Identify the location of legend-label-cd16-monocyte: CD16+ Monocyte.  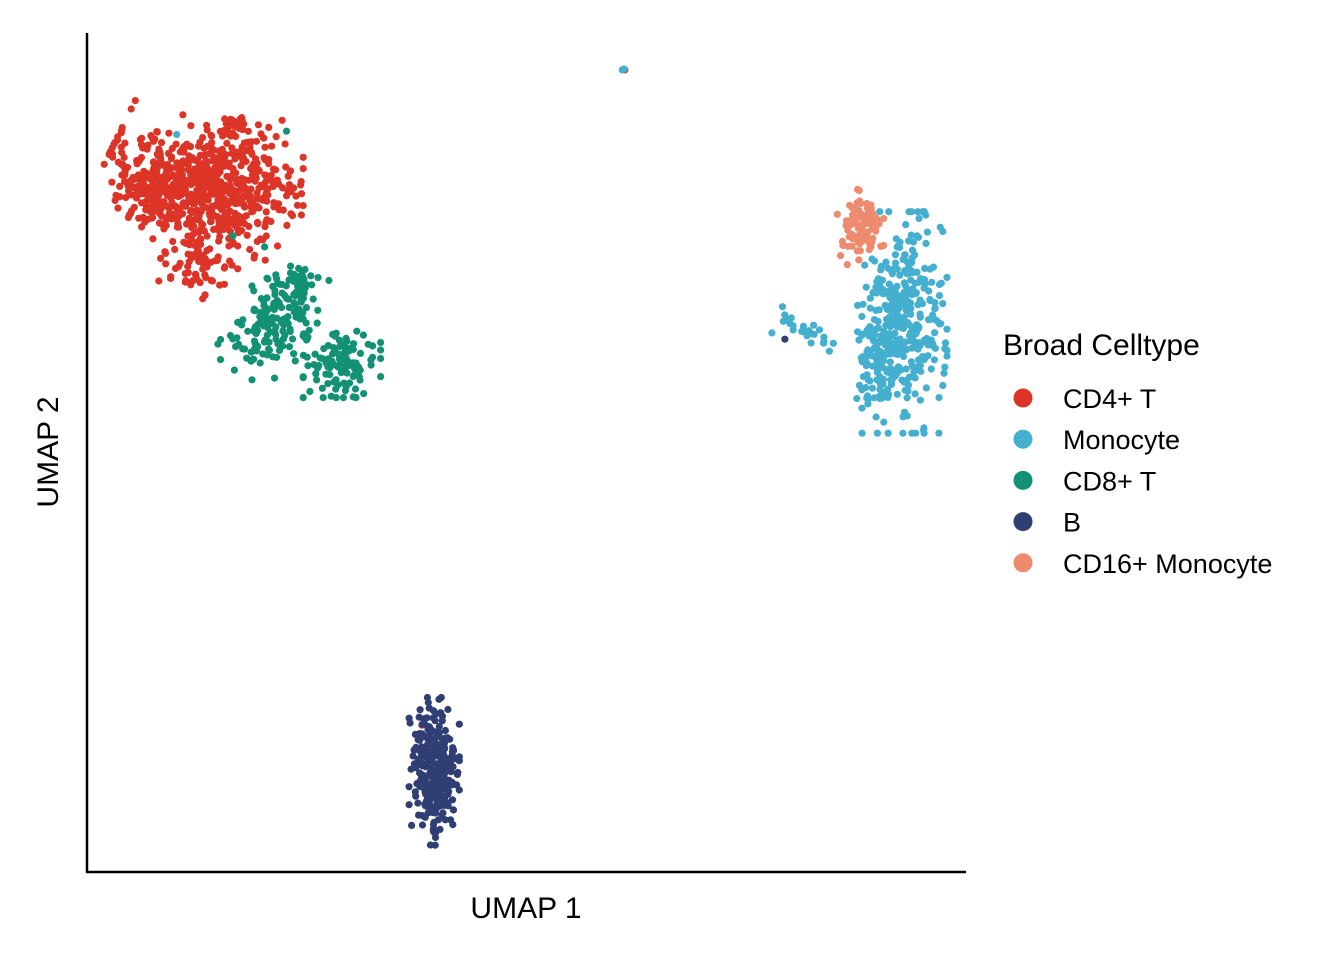
(1167, 564).